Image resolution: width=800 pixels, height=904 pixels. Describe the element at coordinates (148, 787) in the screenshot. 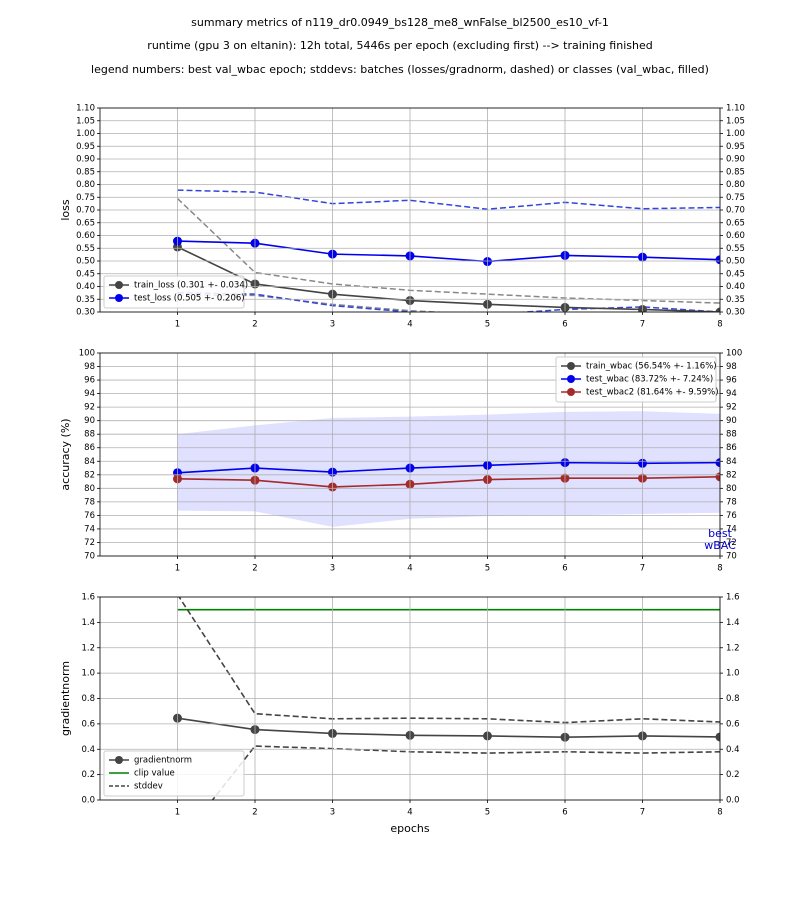

I see `legend-label: stddev` at that location.